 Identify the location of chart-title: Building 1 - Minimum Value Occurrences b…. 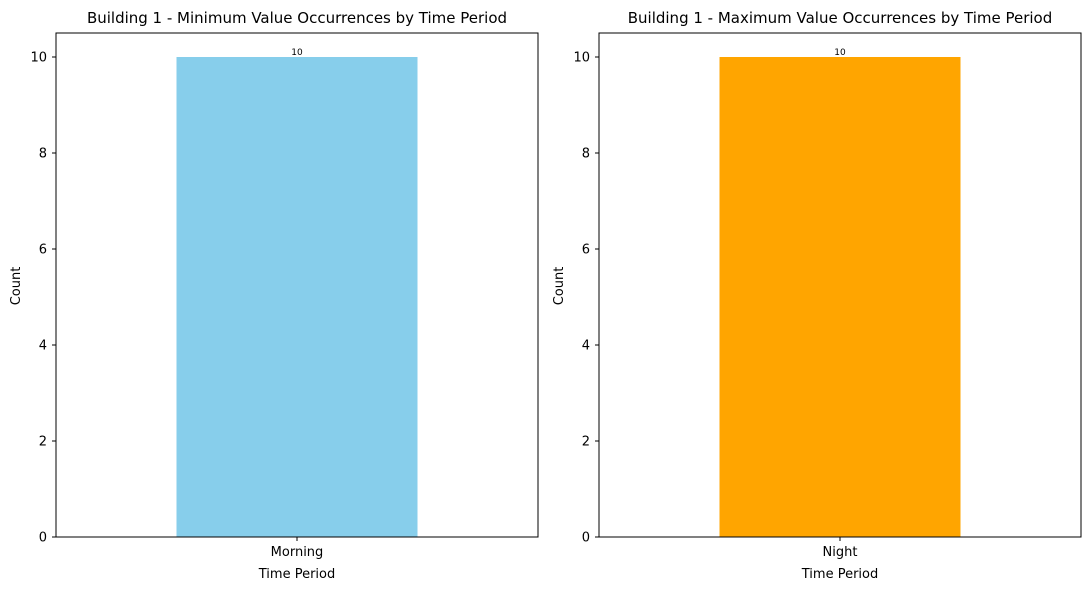
(297, 18).